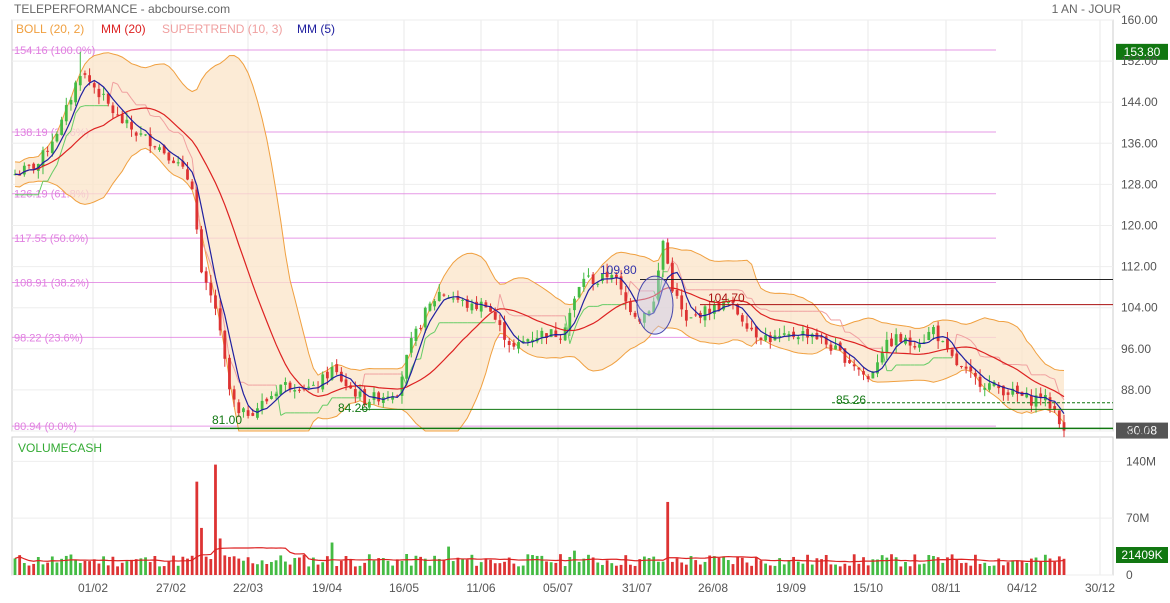 The image size is (1170, 603). What do you see at coordinates (1136, 431) in the screenshot?
I see `y-tick-label: 80.00` at bounding box center [1136, 431].